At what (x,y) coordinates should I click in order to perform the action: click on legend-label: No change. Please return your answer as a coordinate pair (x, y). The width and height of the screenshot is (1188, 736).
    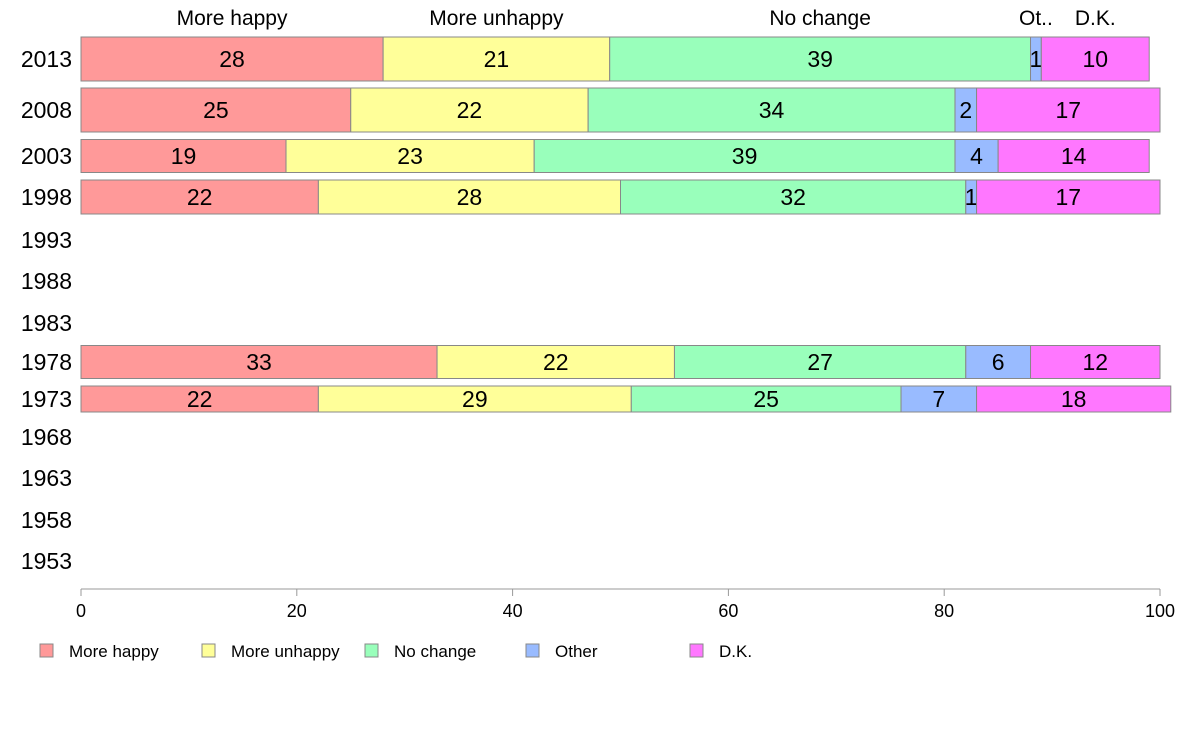
    Looking at the image, I should click on (435, 651).